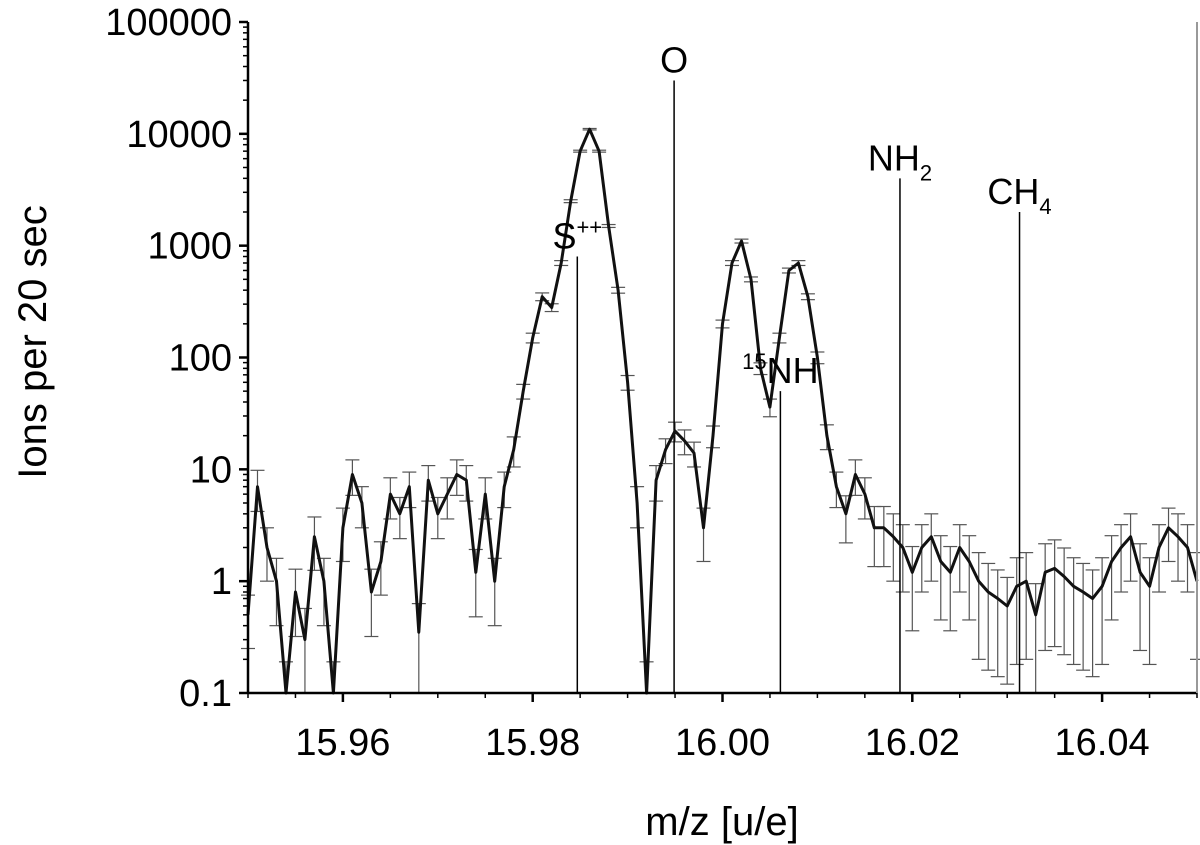 This screenshot has height=845, width=1200. What do you see at coordinates (179, 135) in the screenshot?
I see `y-tick-label: 10000` at bounding box center [179, 135].